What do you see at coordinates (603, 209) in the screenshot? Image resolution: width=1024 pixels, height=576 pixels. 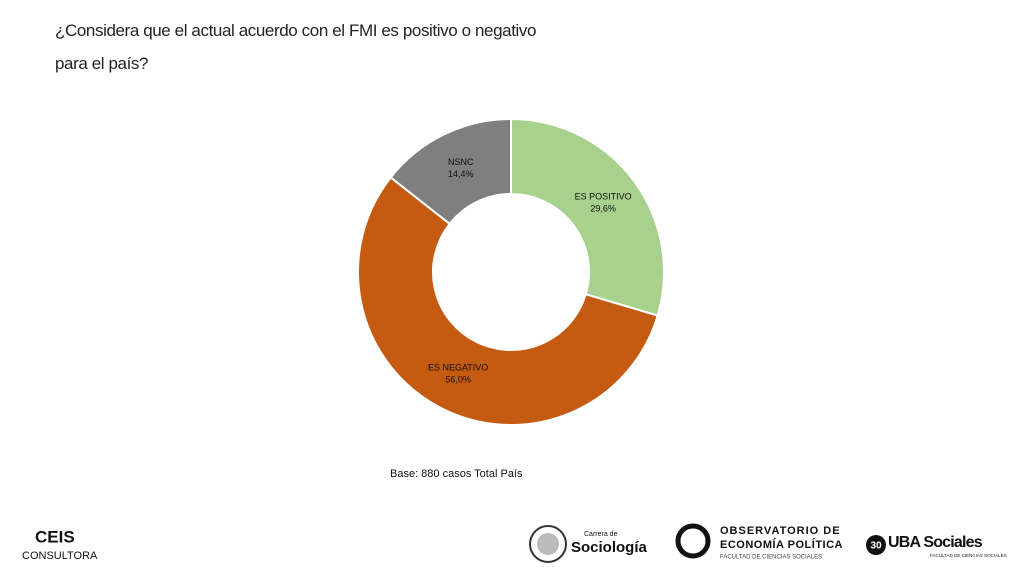 I see `value-label: 29,6%` at bounding box center [603, 209].